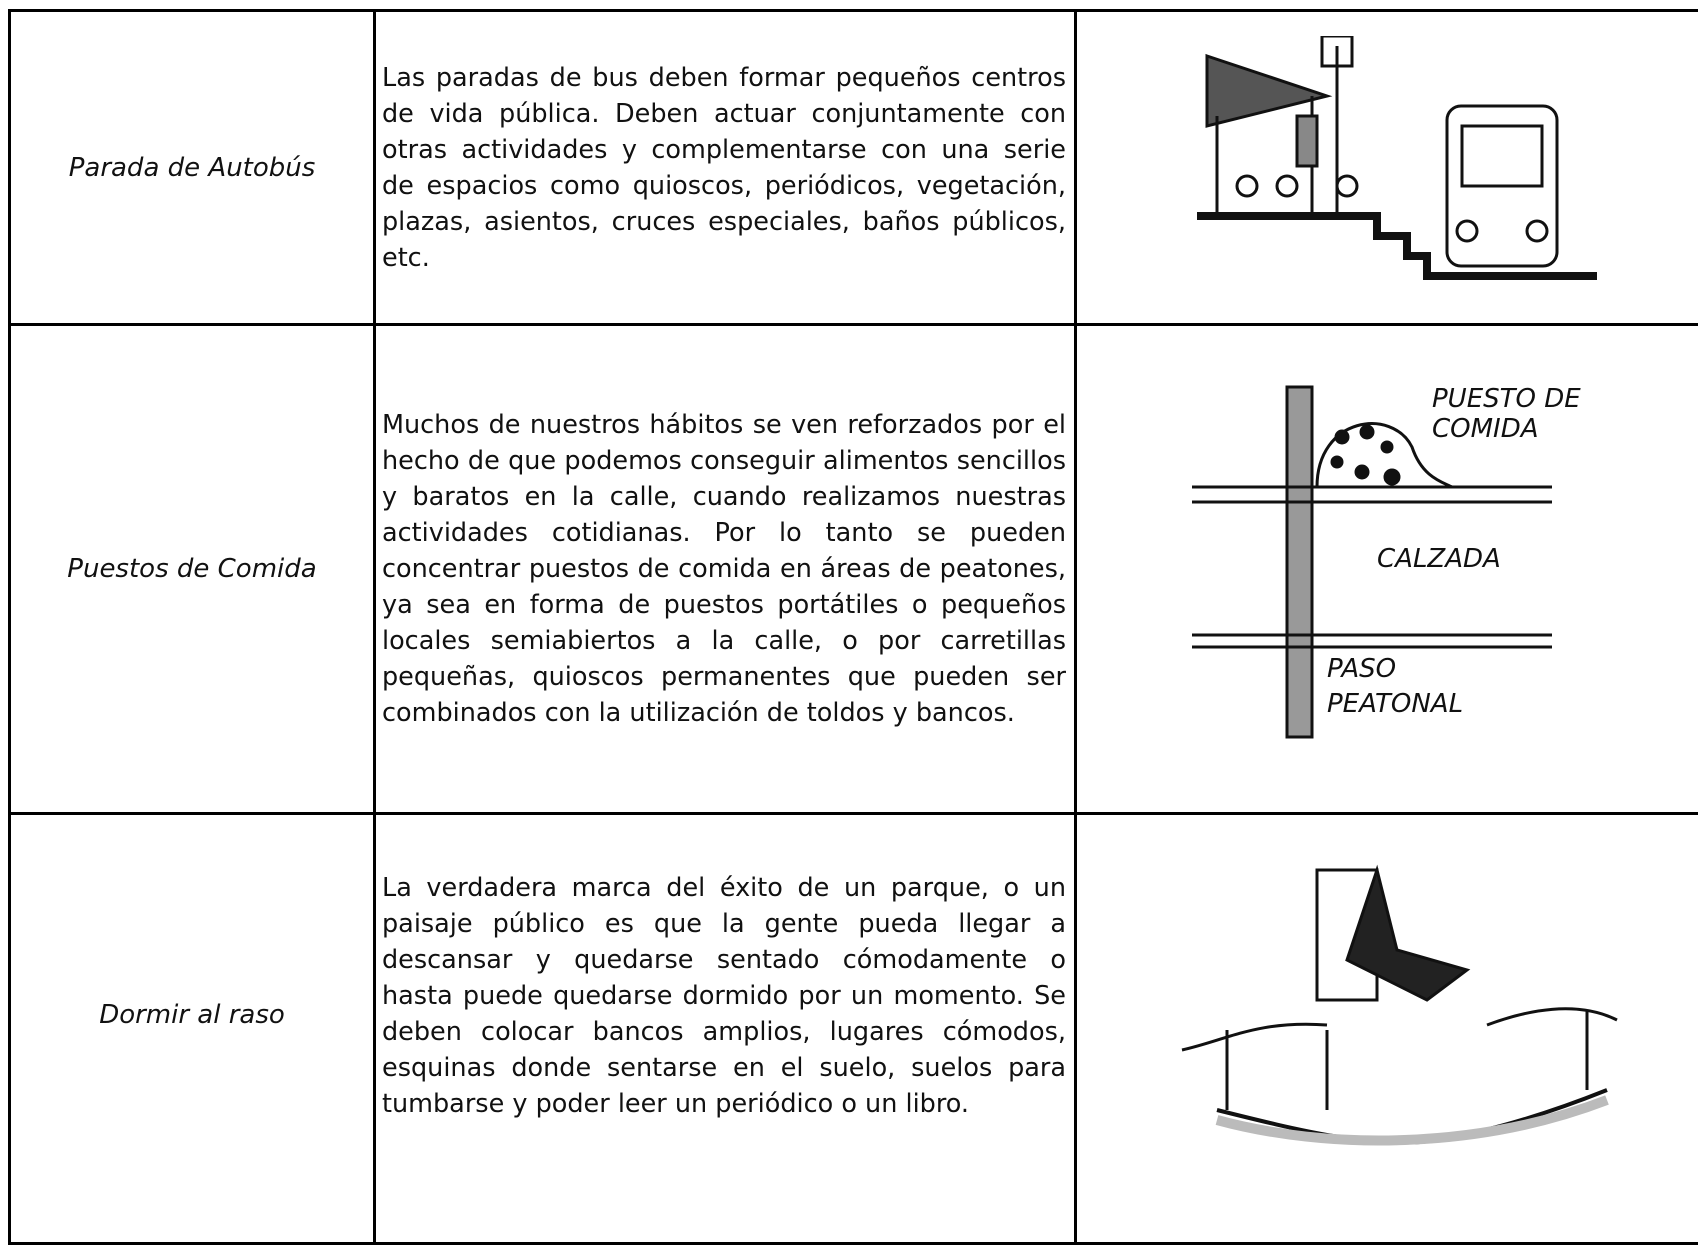  I want to click on name-cell: Parada de Autobús, so click(192, 168).